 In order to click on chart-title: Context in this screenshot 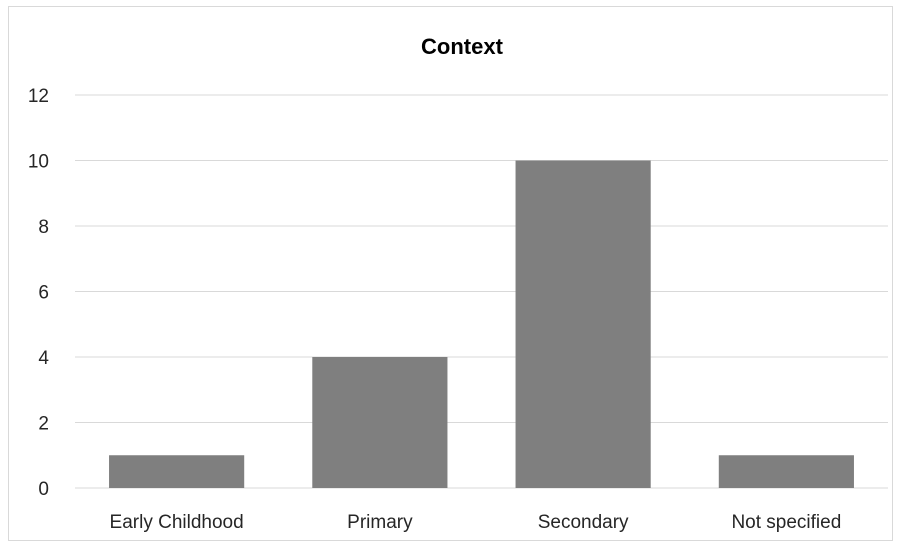, I will do `click(462, 46)`.